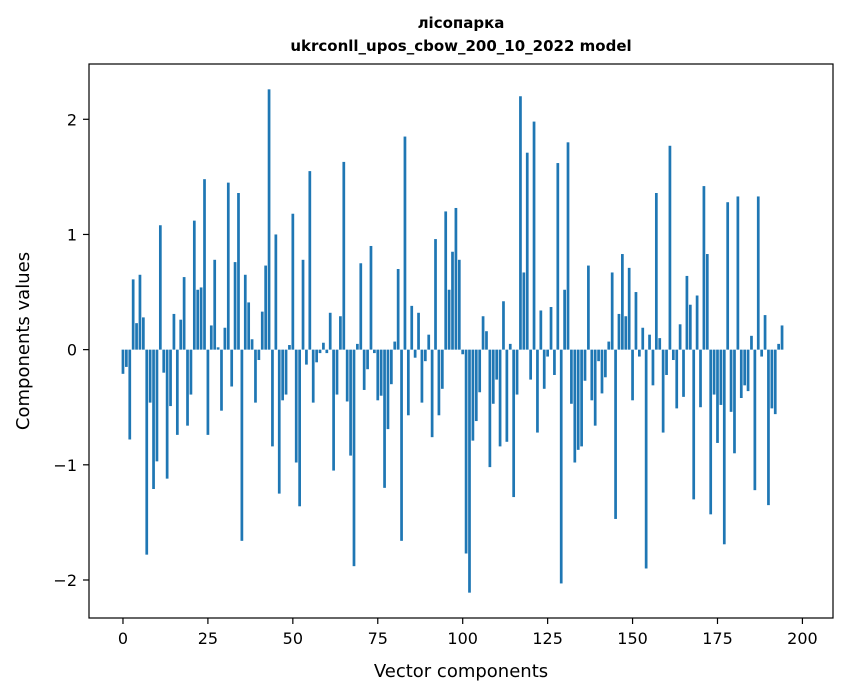 The image size is (847, 696). I want to click on x-tick-label: 150, so click(632, 638).